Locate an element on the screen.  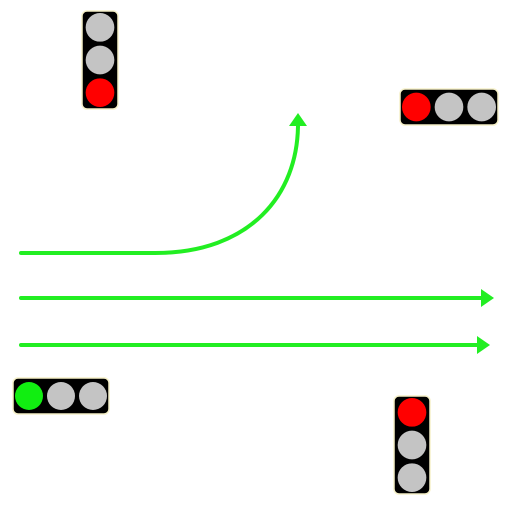
traffic-light-north is located at coordinates (100, 60).